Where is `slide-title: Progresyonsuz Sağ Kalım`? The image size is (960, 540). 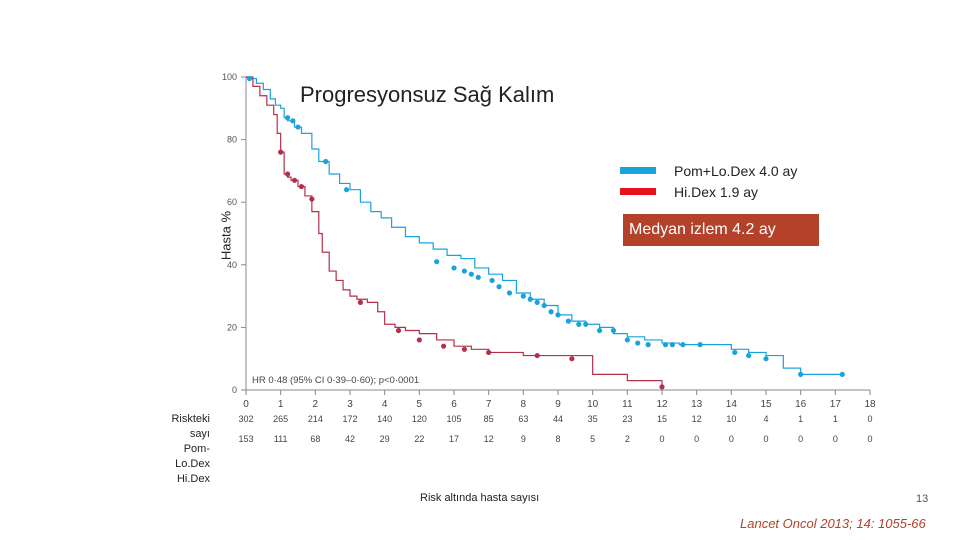 slide-title: Progresyonsuz Sağ Kalım is located at coordinates (427, 94).